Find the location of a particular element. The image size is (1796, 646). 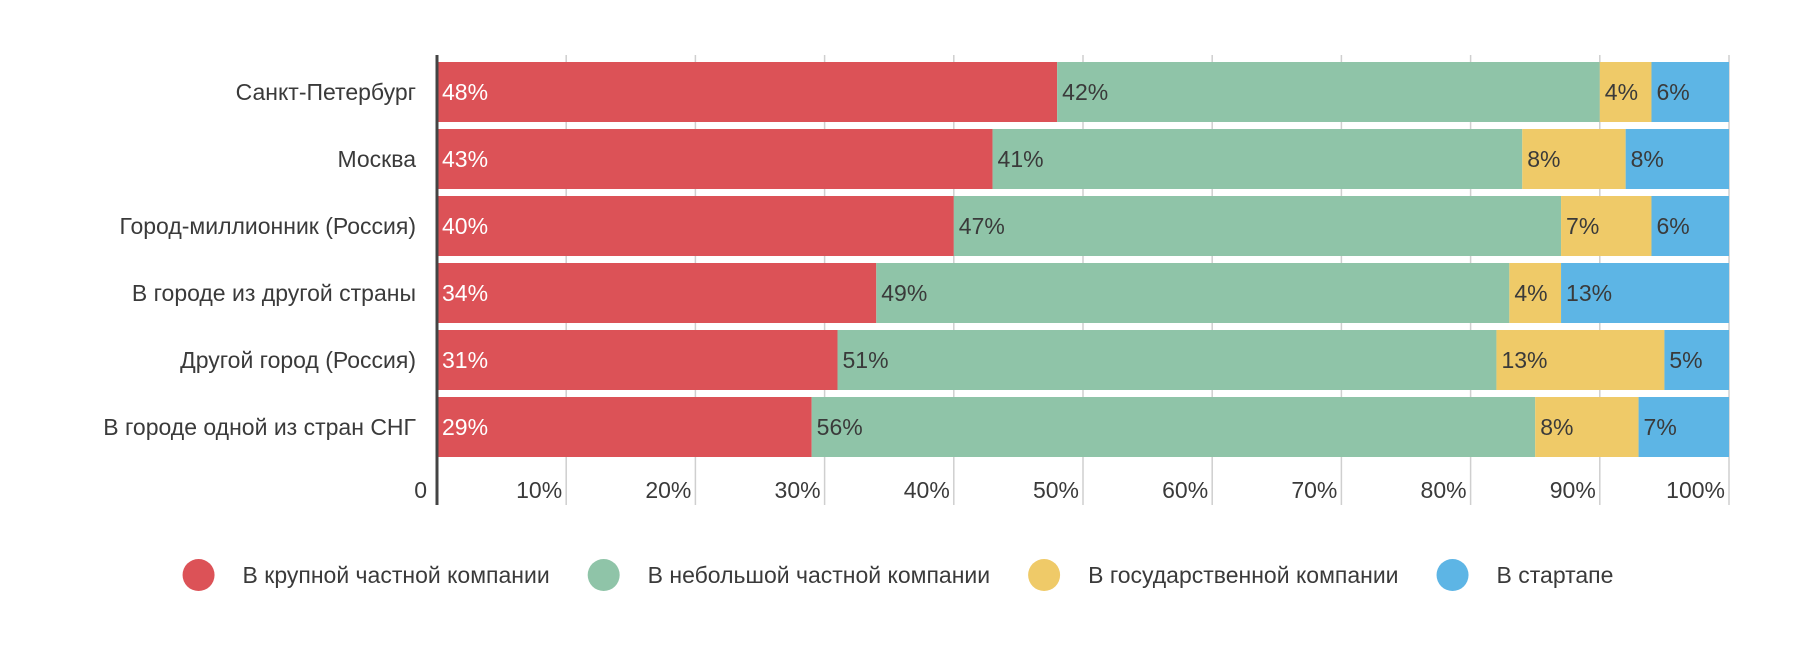

legend-label: В небольшой частной компании is located at coordinates (819, 575).